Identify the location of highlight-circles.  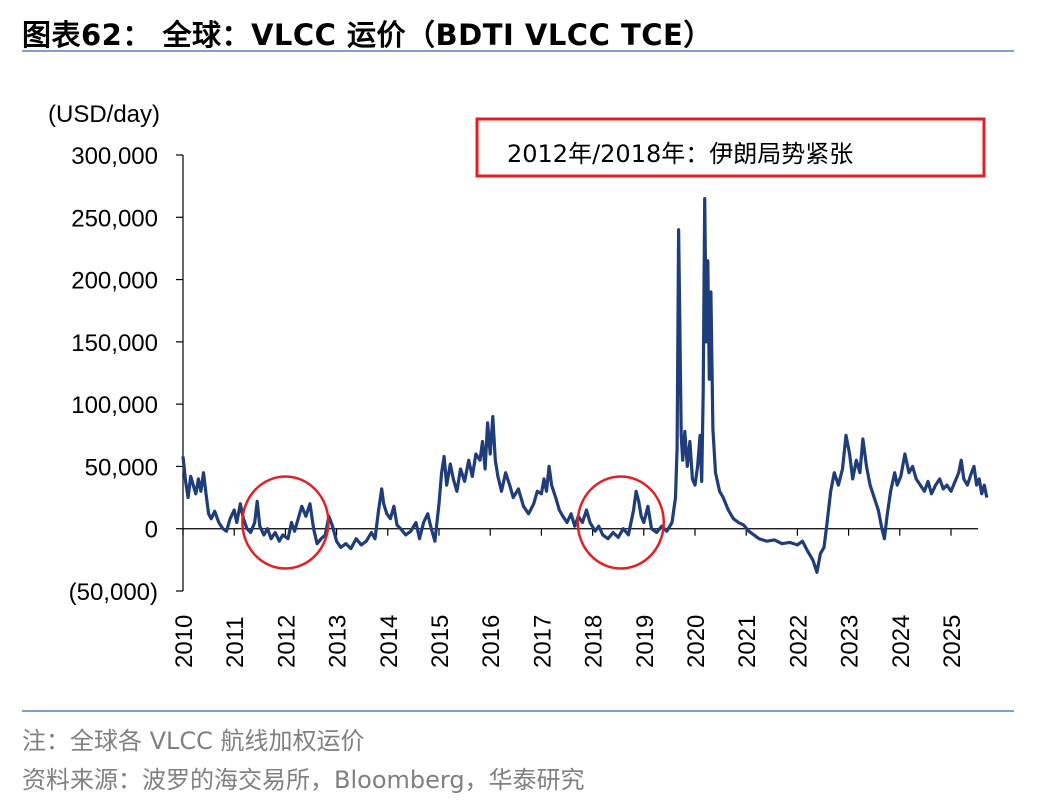
(453, 522).